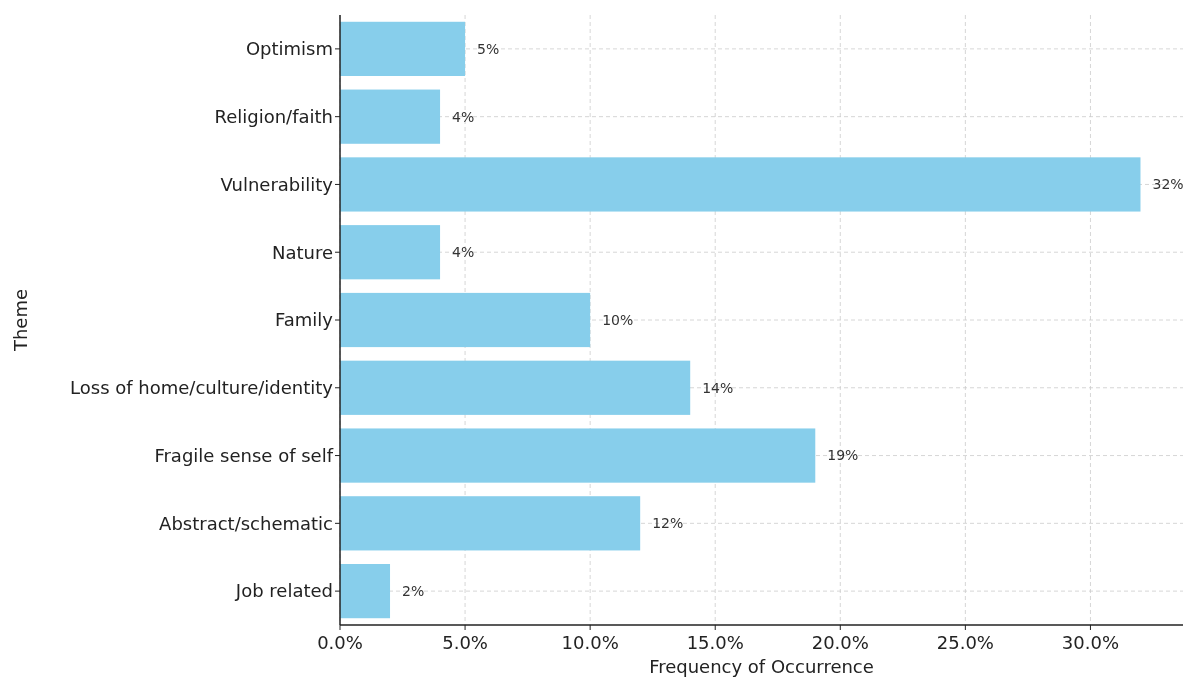 The image size is (1190, 677). What do you see at coordinates (718, 387) in the screenshot?
I see `data-label: 14%` at bounding box center [718, 387].